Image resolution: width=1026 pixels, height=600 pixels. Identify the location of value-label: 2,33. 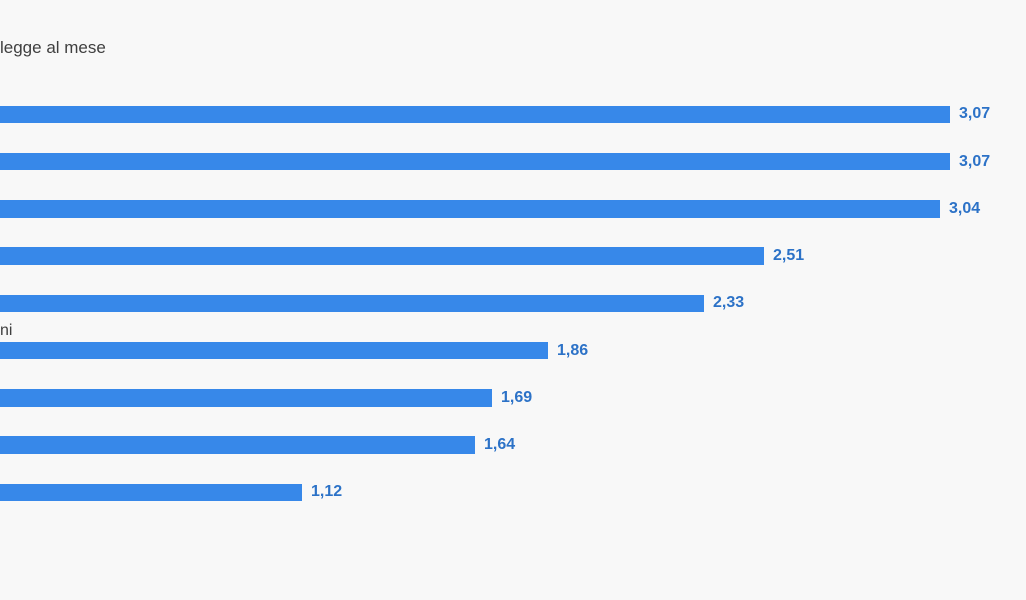
(729, 303).